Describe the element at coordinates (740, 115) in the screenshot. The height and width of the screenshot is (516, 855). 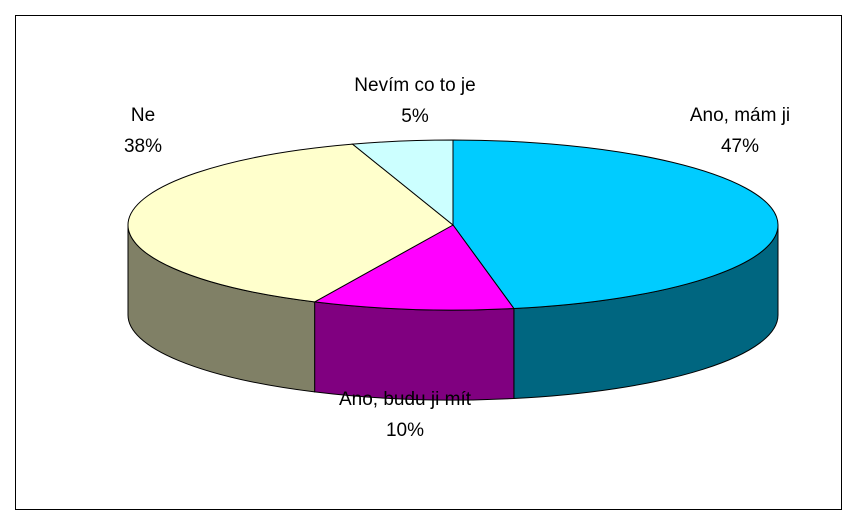
I see `category-label: Ano, mám ji` at that location.